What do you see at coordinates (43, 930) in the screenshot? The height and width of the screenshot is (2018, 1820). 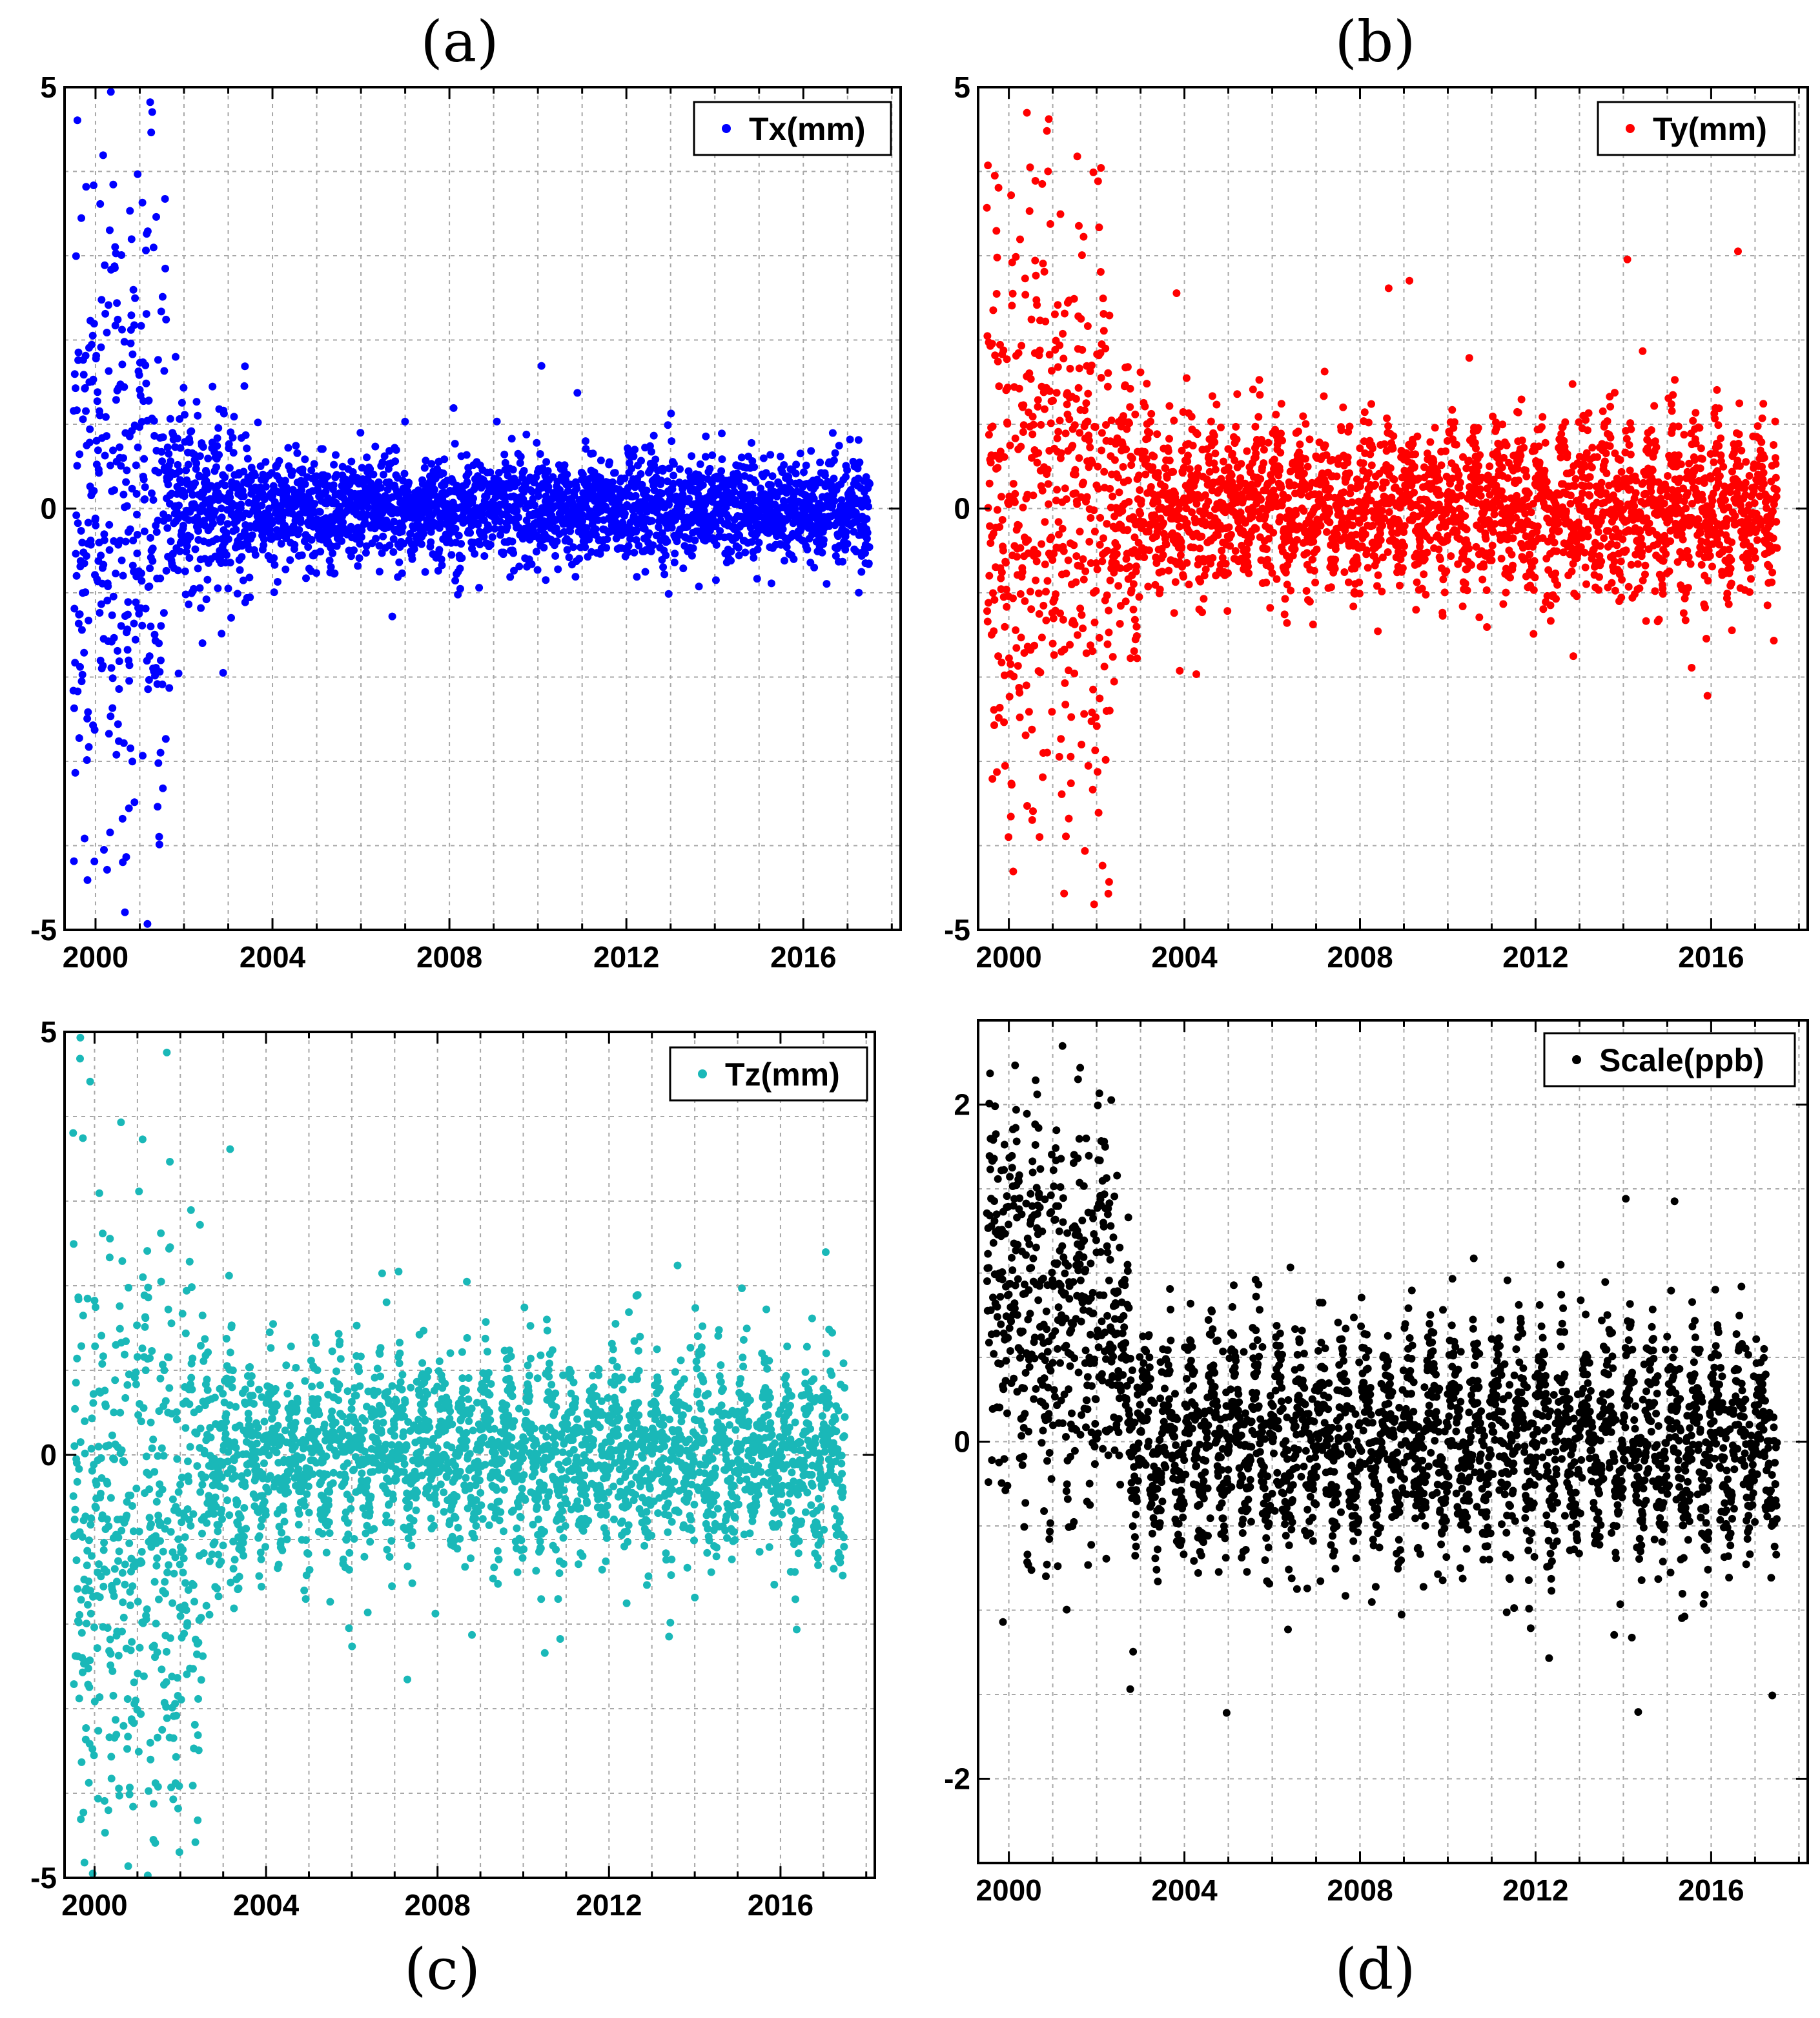 I see `y-tick-label: -5` at bounding box center [43, 930].